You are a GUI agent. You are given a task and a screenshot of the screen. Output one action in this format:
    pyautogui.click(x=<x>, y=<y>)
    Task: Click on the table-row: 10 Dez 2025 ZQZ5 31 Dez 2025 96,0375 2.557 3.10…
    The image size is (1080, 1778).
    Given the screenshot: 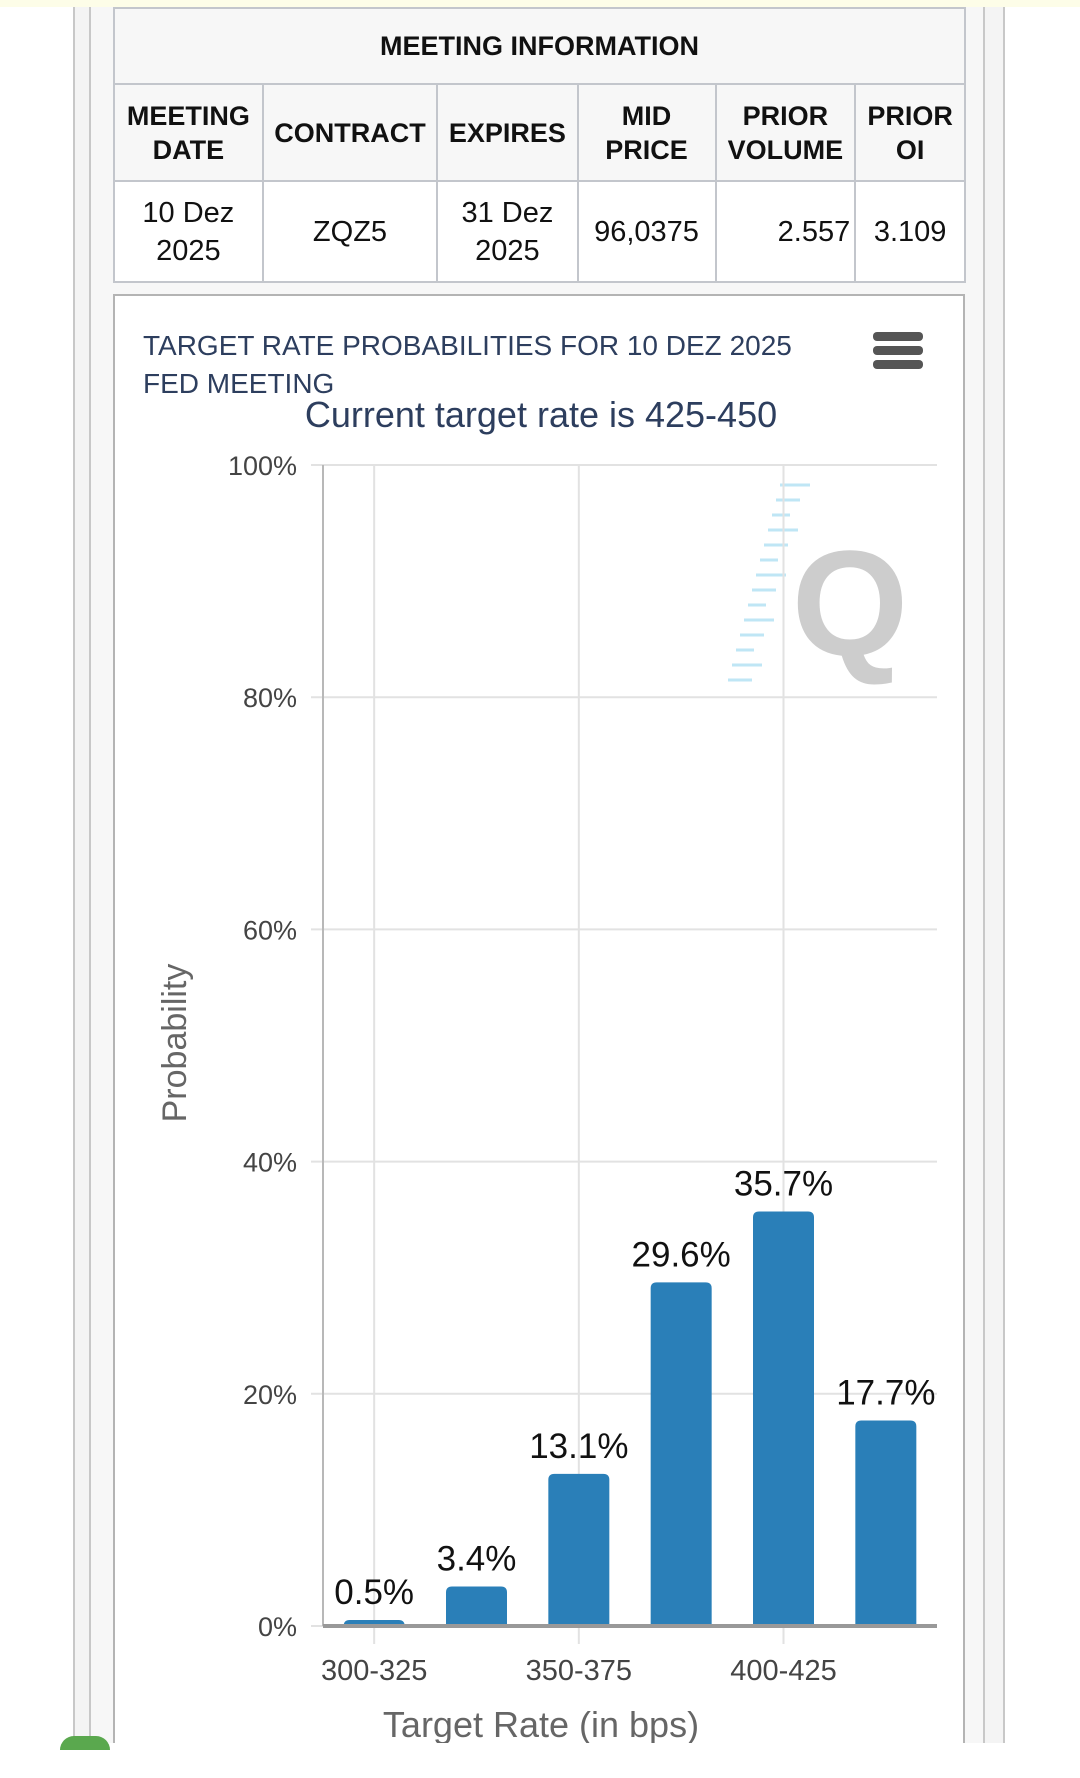 What is the action you would take?
    pyautogui.click(x=539, y=231)
    